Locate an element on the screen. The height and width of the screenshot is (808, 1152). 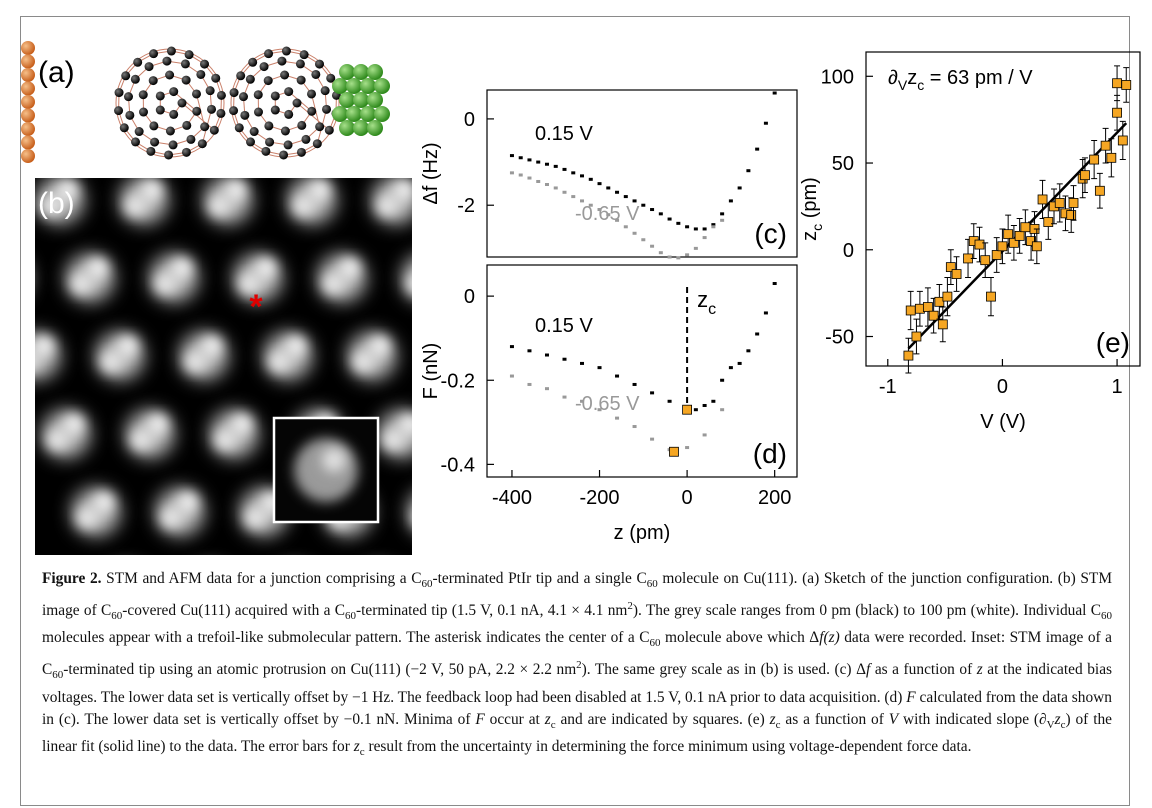
series-label: -0.65 V is located at coordinates (607, 404).